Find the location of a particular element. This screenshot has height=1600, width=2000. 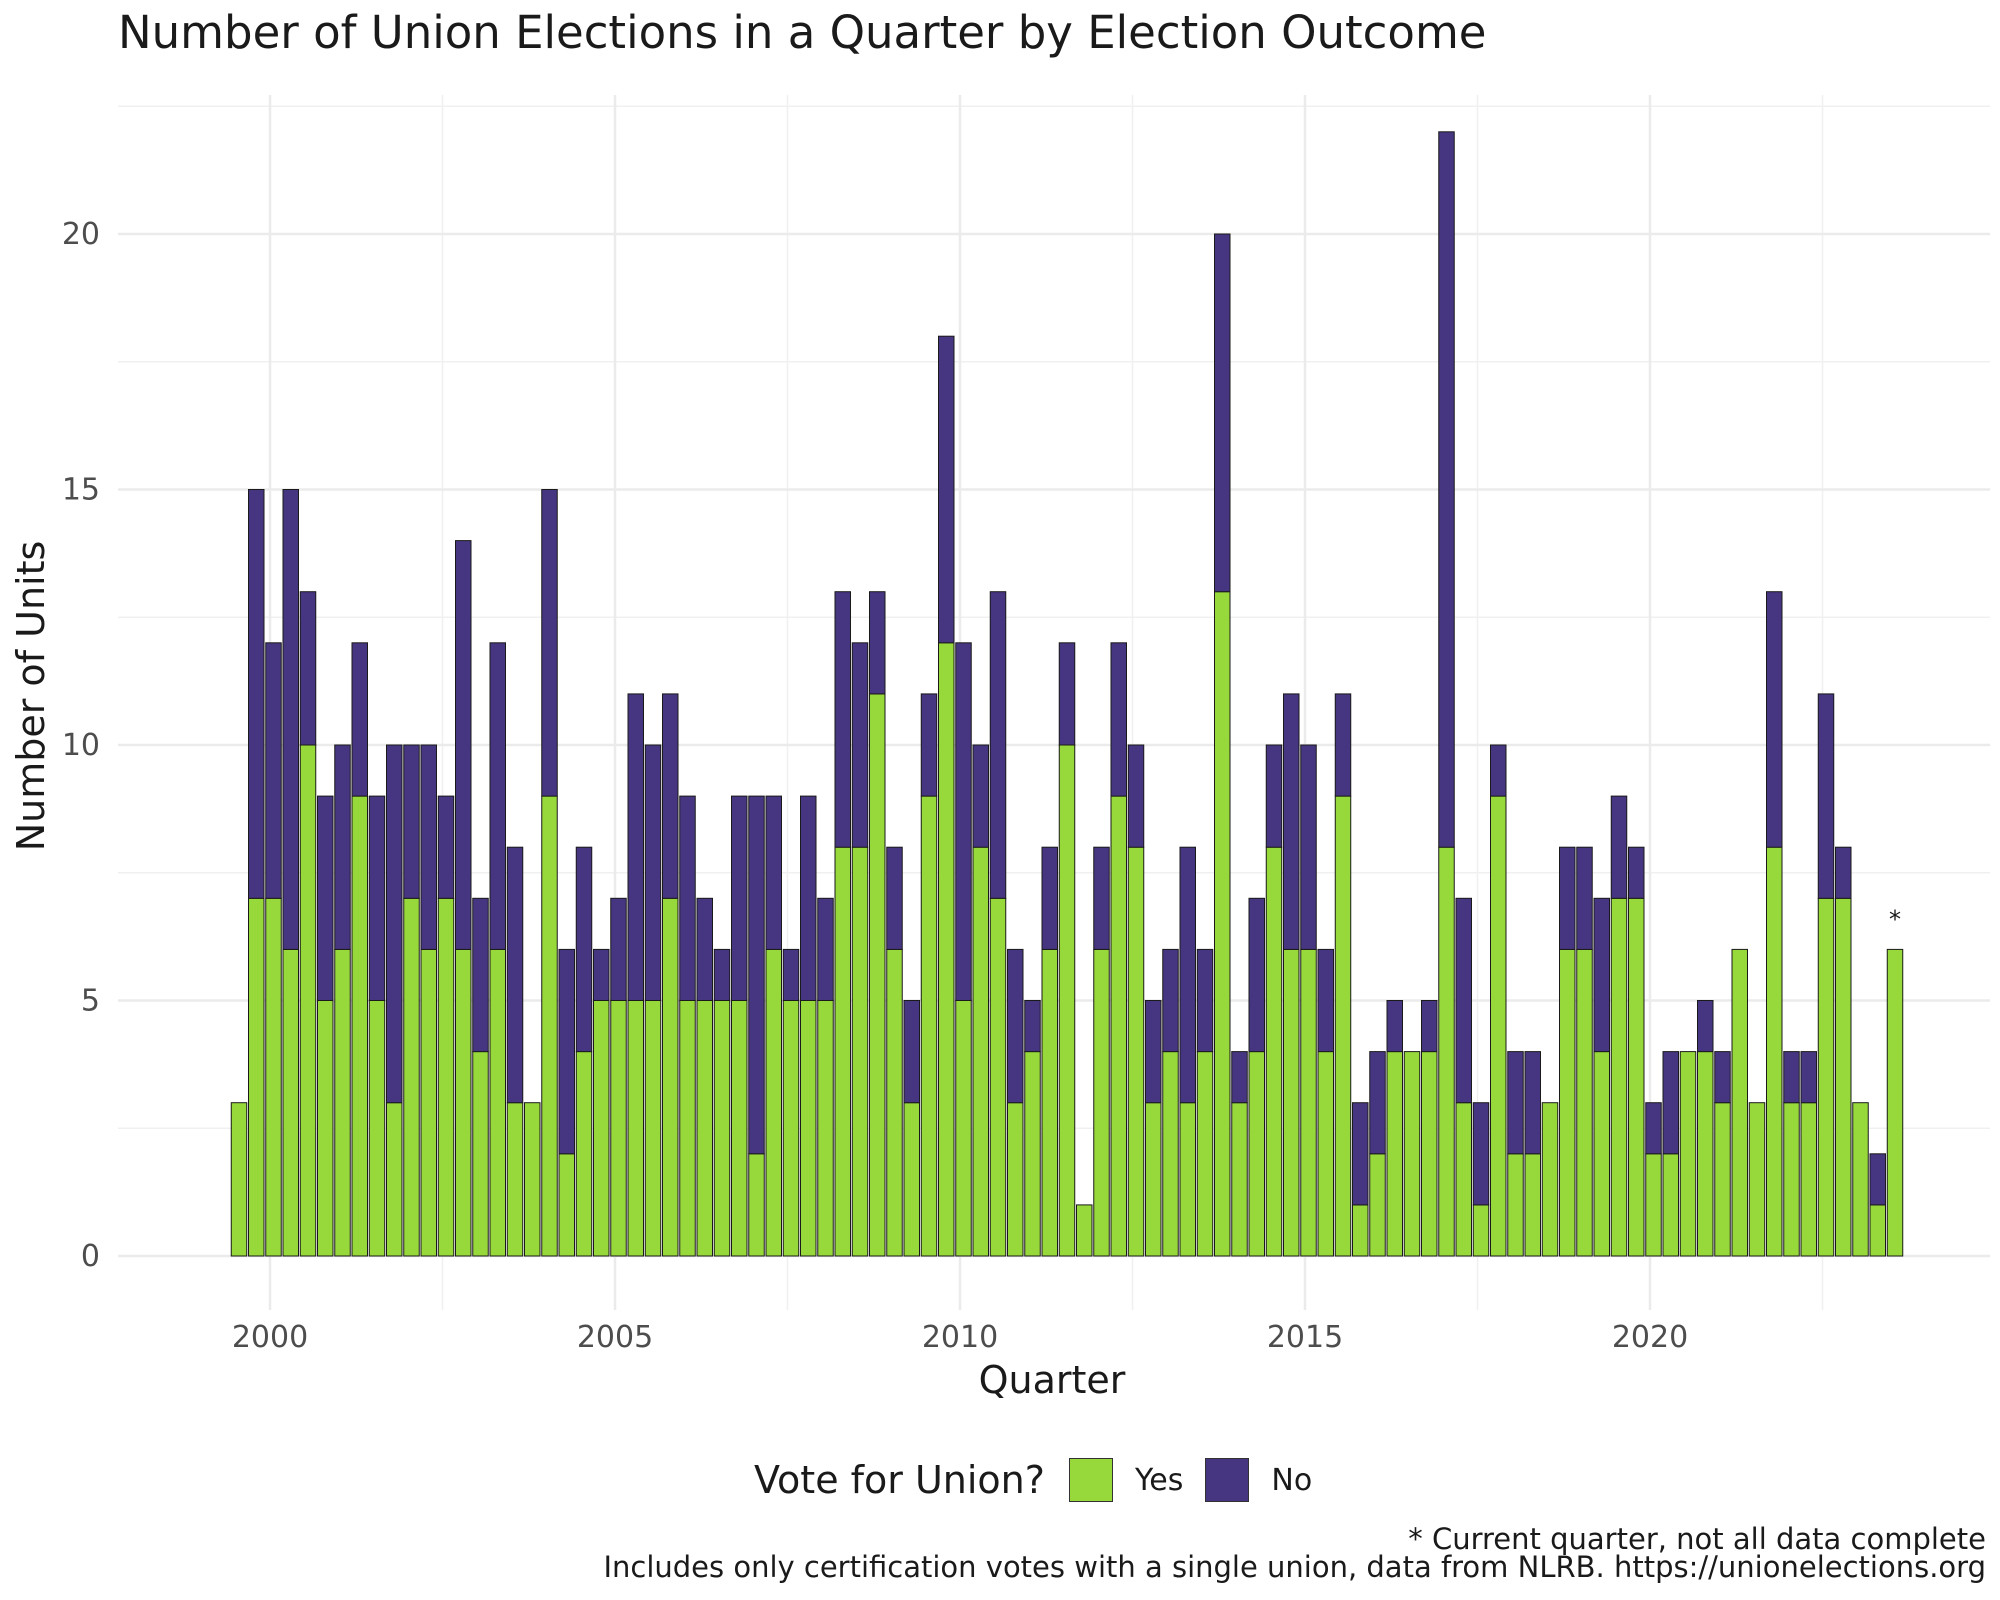

legend-item-no: No is located at coordinates (1258, 1480).